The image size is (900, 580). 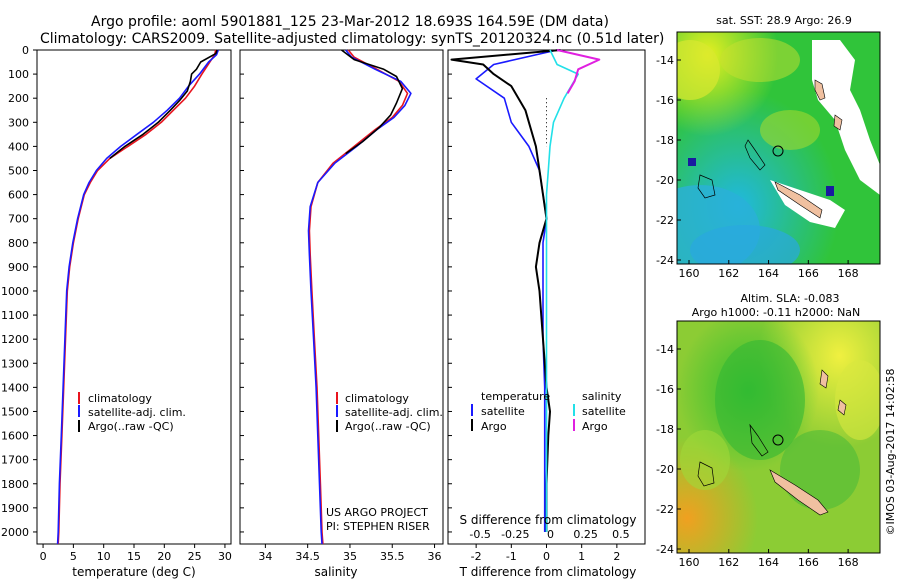 What do you see at coordinates (15, 436) in the screenshot?
I see `depth-tick-label: 1600` at bounding box center [15, 436].